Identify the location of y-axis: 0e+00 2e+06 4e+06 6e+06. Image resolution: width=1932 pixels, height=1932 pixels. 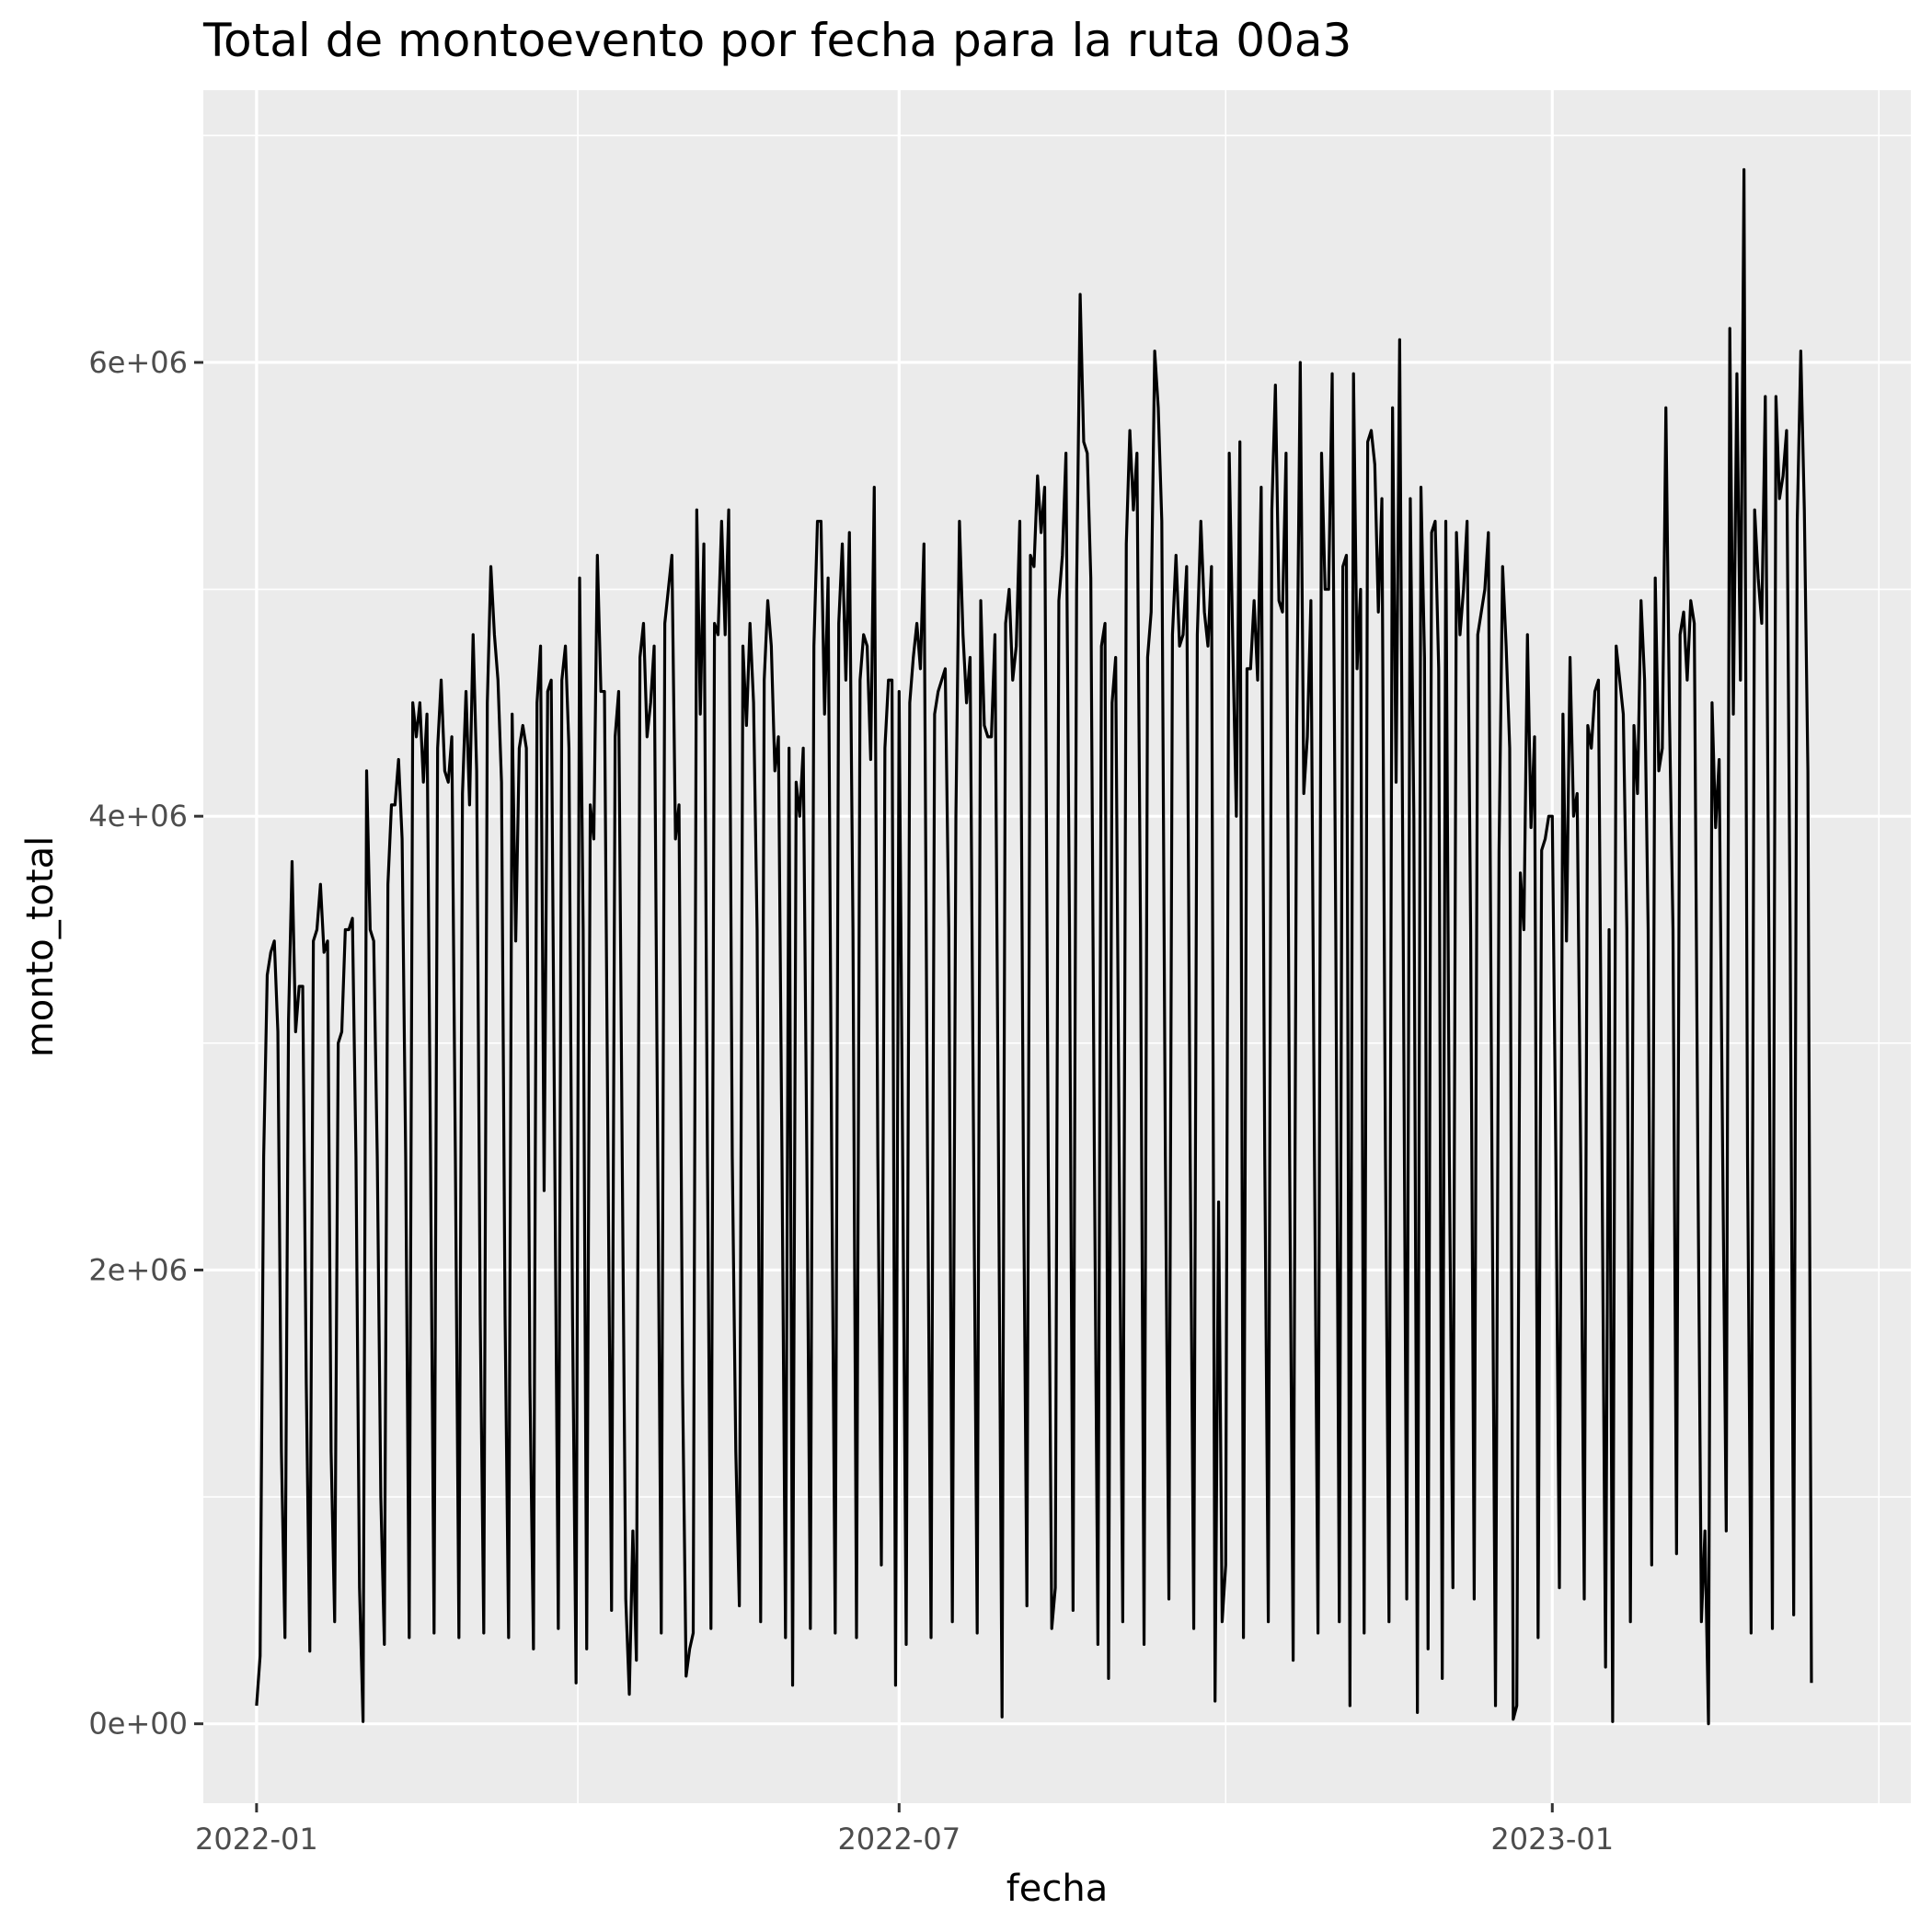
(145, 1043).